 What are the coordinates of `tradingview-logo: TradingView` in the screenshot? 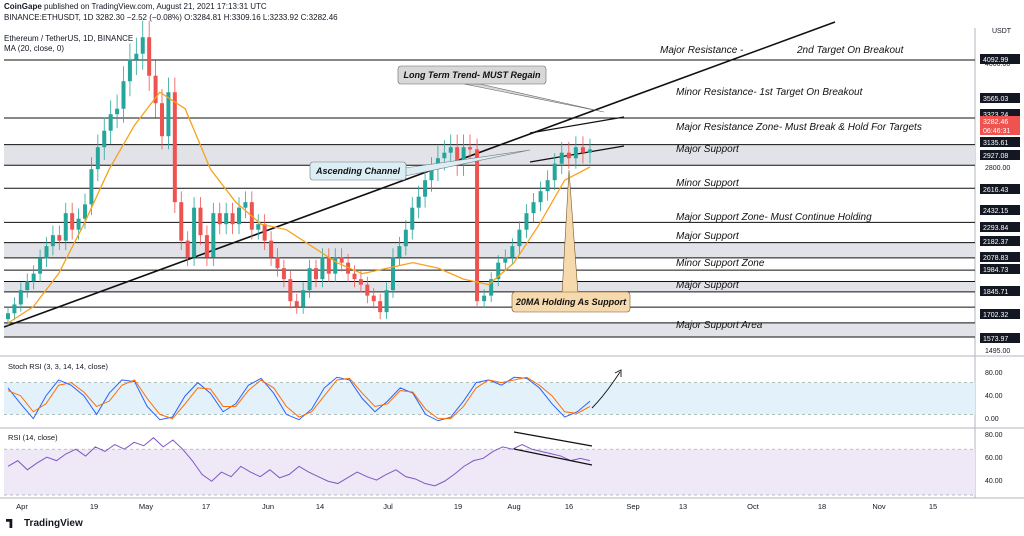 It's located at (44, 523).